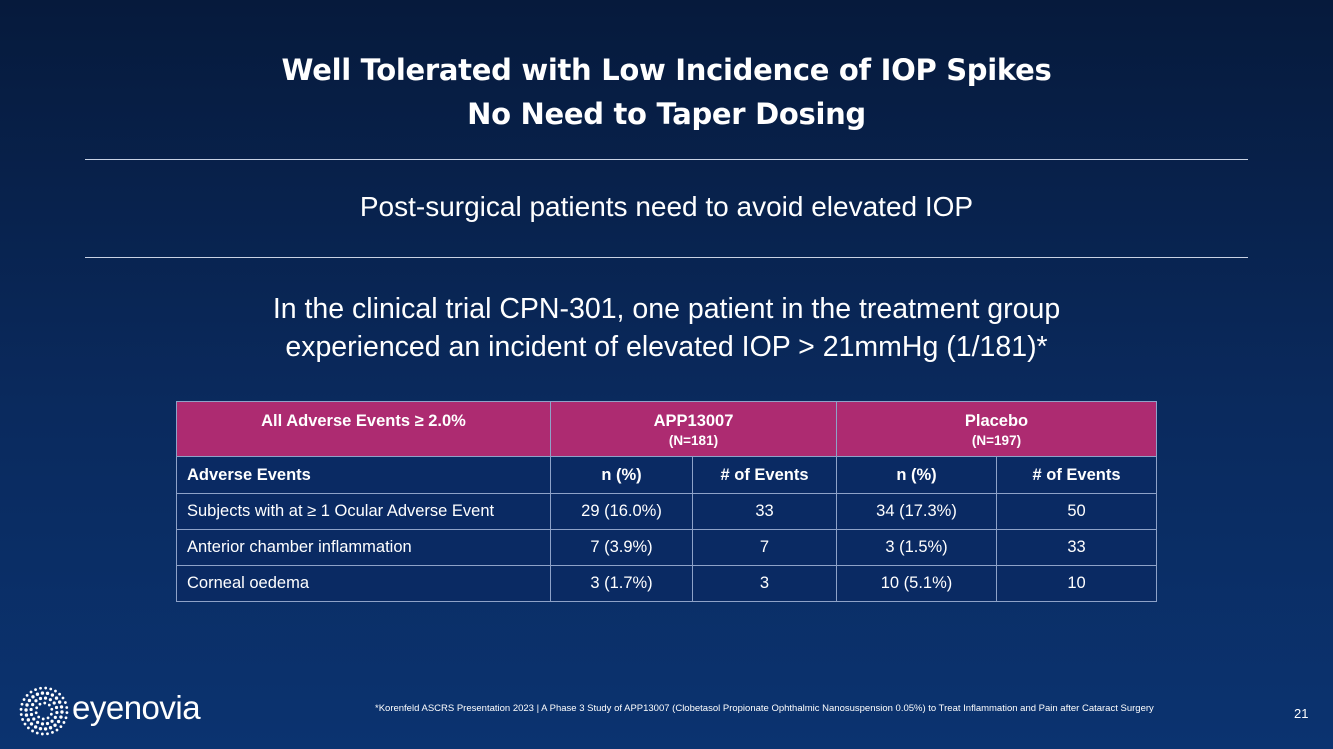  I want to click on eyenovia-logo: eyenovia, so click(118, 711).